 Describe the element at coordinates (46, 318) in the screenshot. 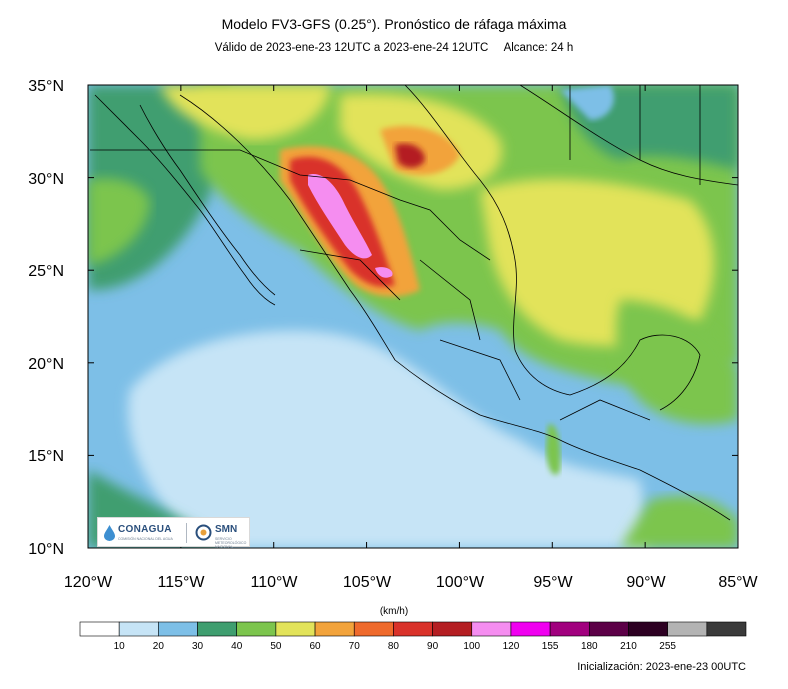

I see `latitude-labels: 35°N 30°N 25°N 20°N 15°N 10°N` at that location.